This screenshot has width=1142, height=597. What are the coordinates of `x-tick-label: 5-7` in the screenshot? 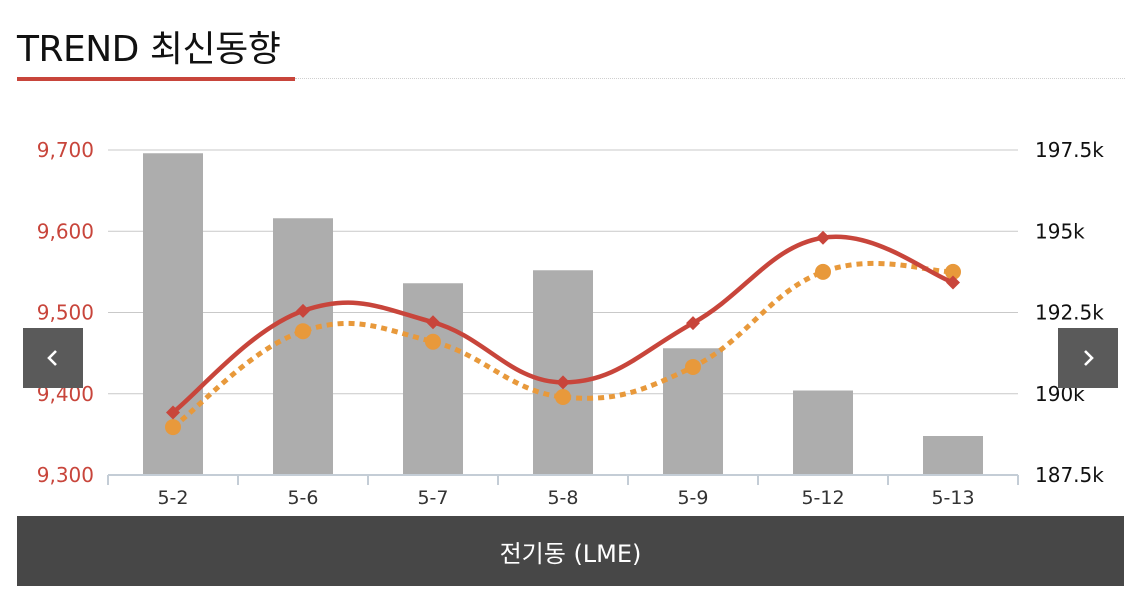 It's located at (432, 498).